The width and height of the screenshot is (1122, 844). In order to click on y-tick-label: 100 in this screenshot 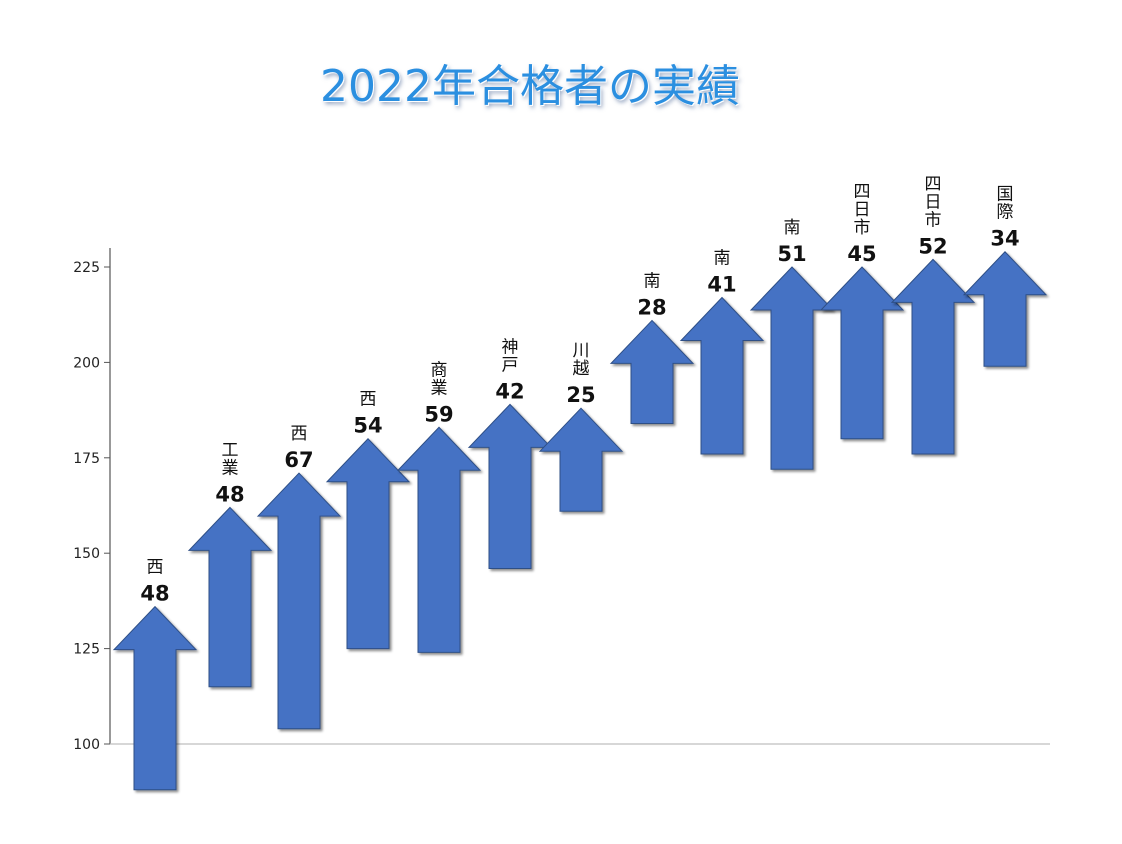, I will do `click(86, 745)`.